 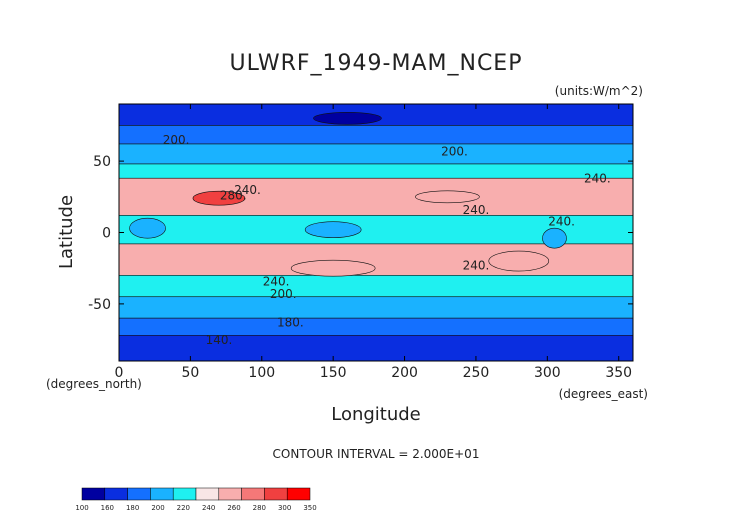 I want to click on colorbar-tick-label: 280, so click(x=259, y=508).